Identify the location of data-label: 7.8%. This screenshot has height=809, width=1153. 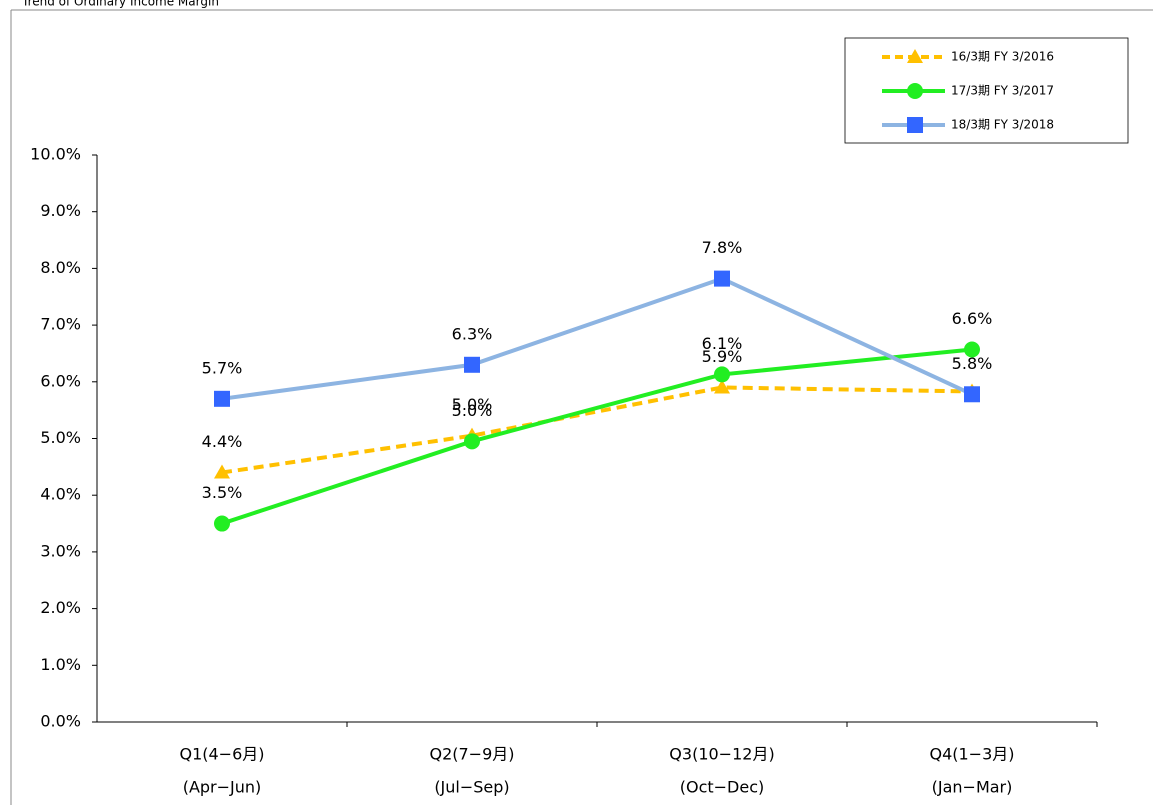
(722, 247).